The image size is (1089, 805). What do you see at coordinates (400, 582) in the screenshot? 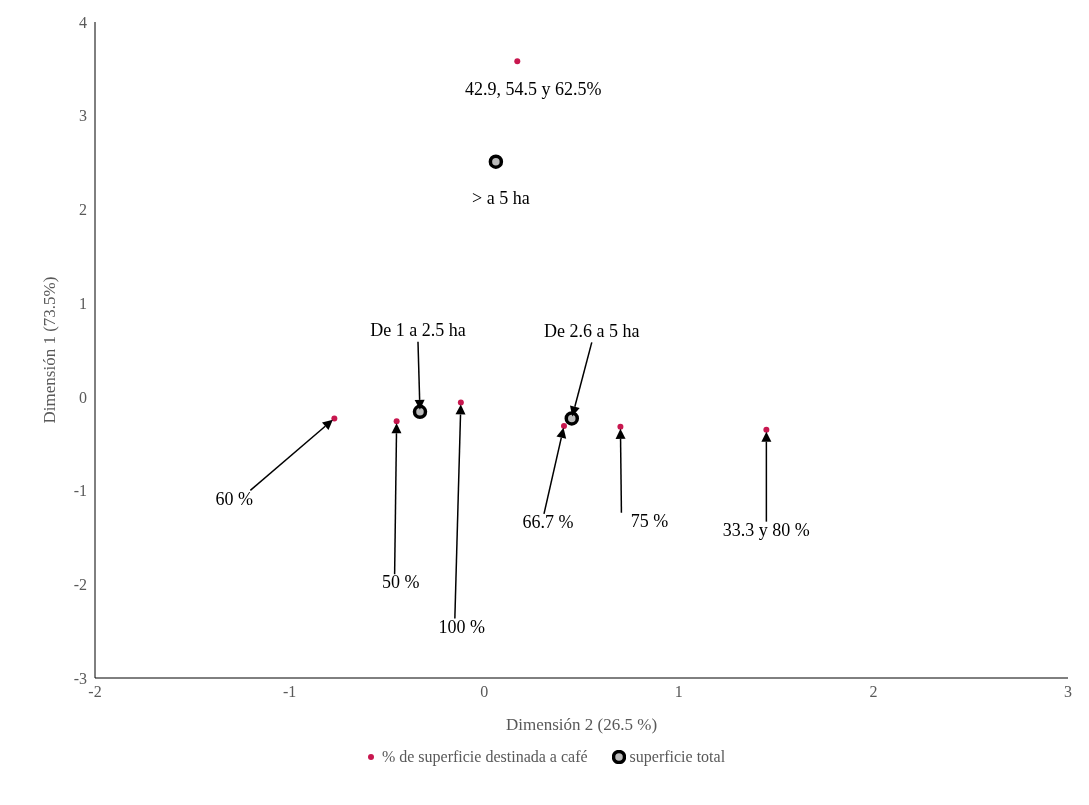
I see `annotation: 50 %` at bounding box center [400, 582].